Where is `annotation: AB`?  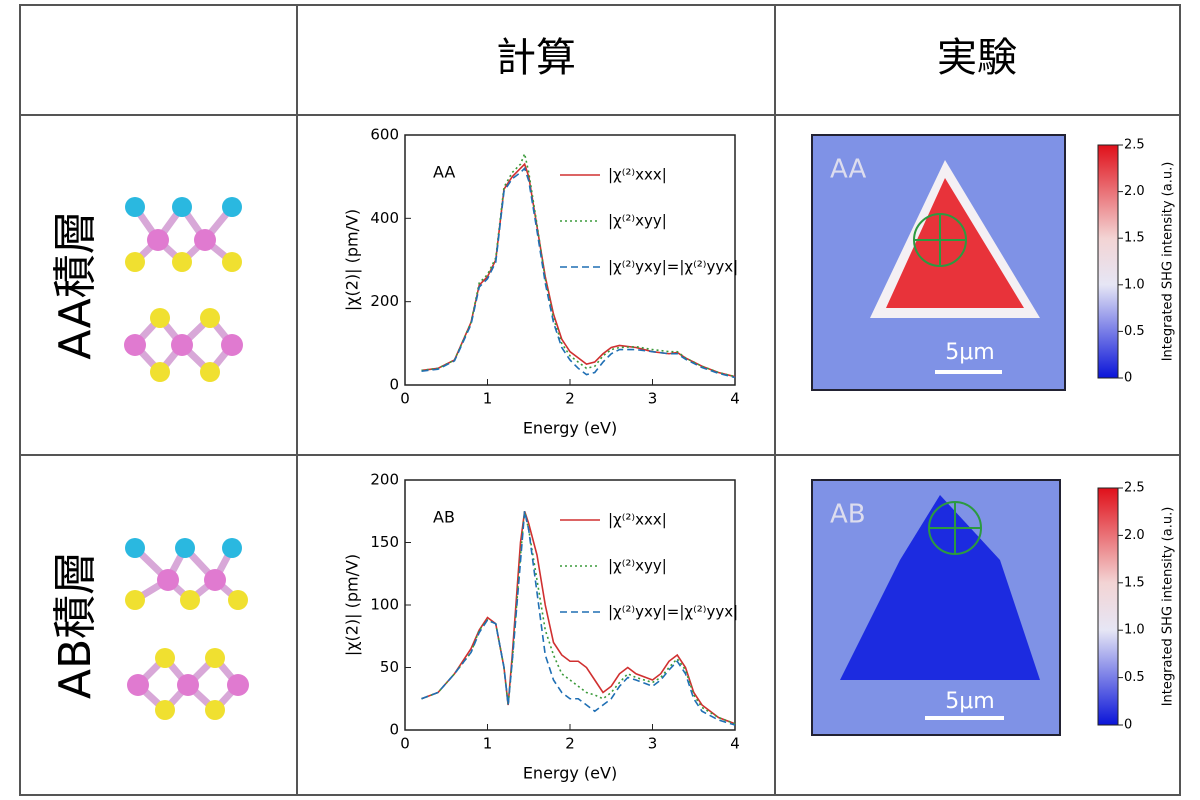
annotation: AB is located at coordinates (444, 517).